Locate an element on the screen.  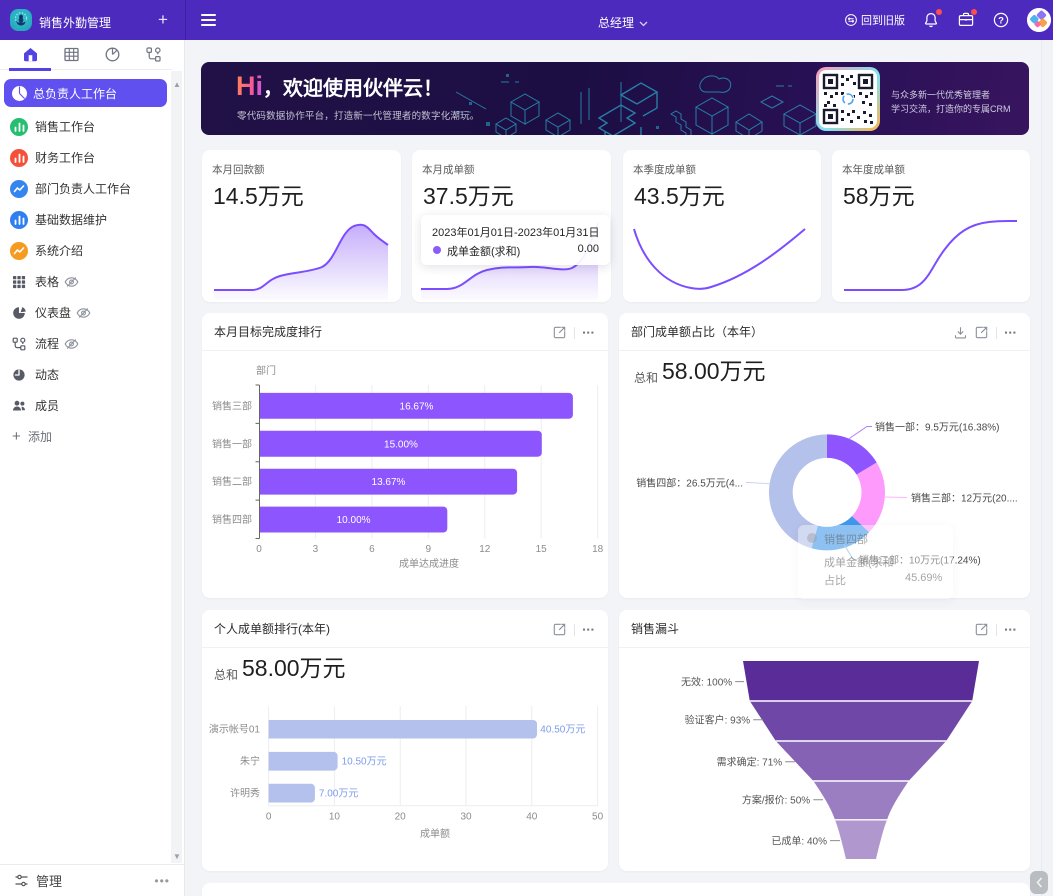
svg-text: 部门 is located at coordinates (266, 370).